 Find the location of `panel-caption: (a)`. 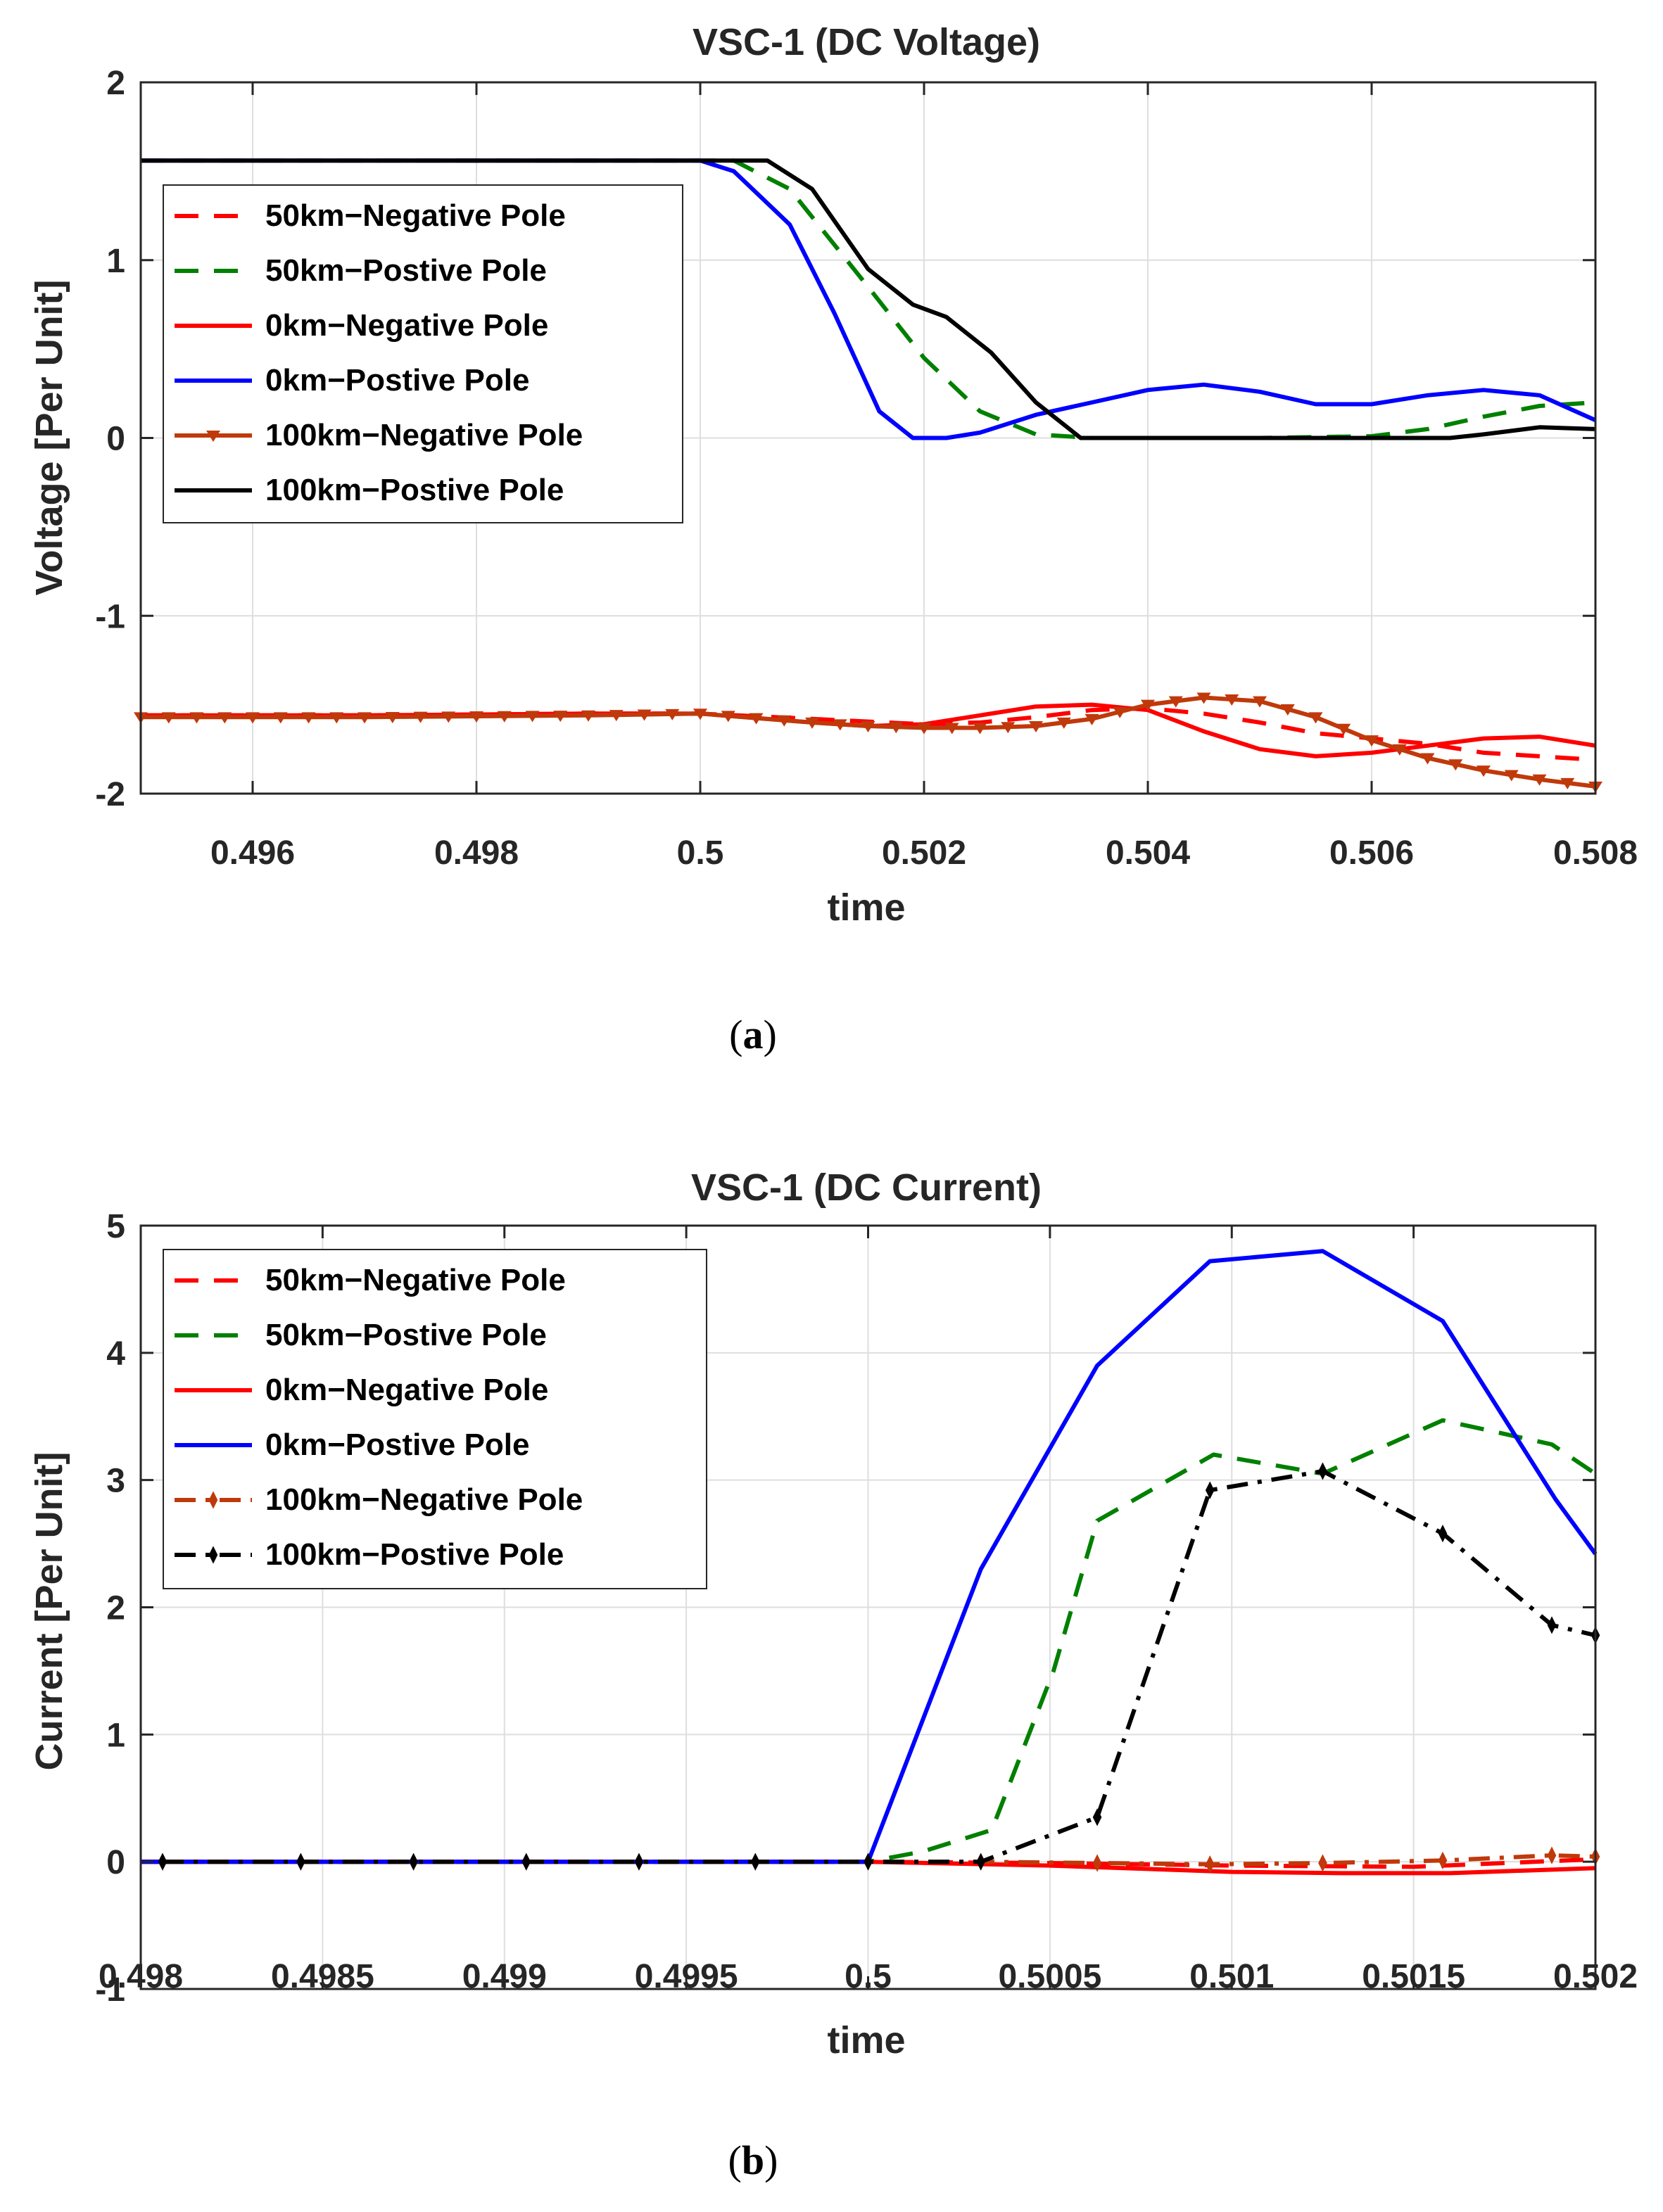

panel-caption: (a) is located at coordinates (753, 1034).